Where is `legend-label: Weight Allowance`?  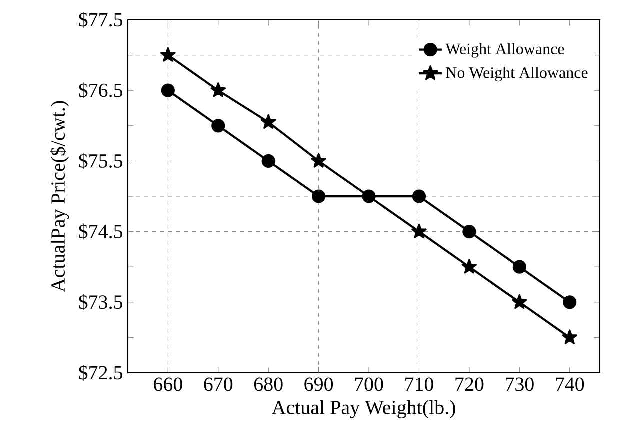 legend-label: Weight Allowance is located at coordinates (505, 50).